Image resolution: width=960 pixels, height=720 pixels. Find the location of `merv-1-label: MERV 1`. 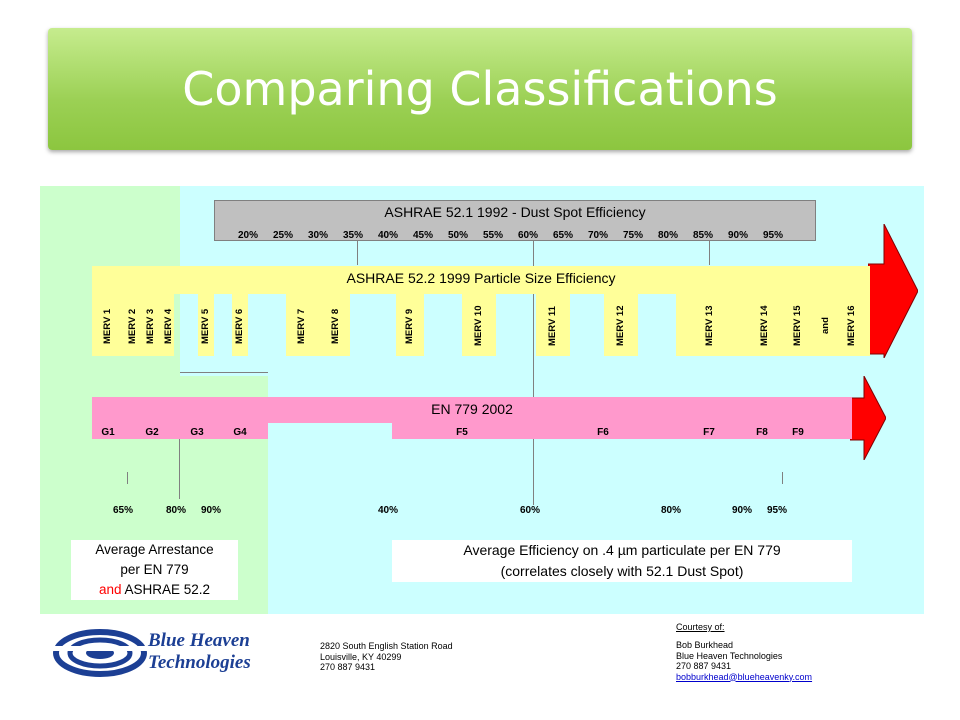

merv-1-label: MERV 1 is located at coordinates (107, 326).